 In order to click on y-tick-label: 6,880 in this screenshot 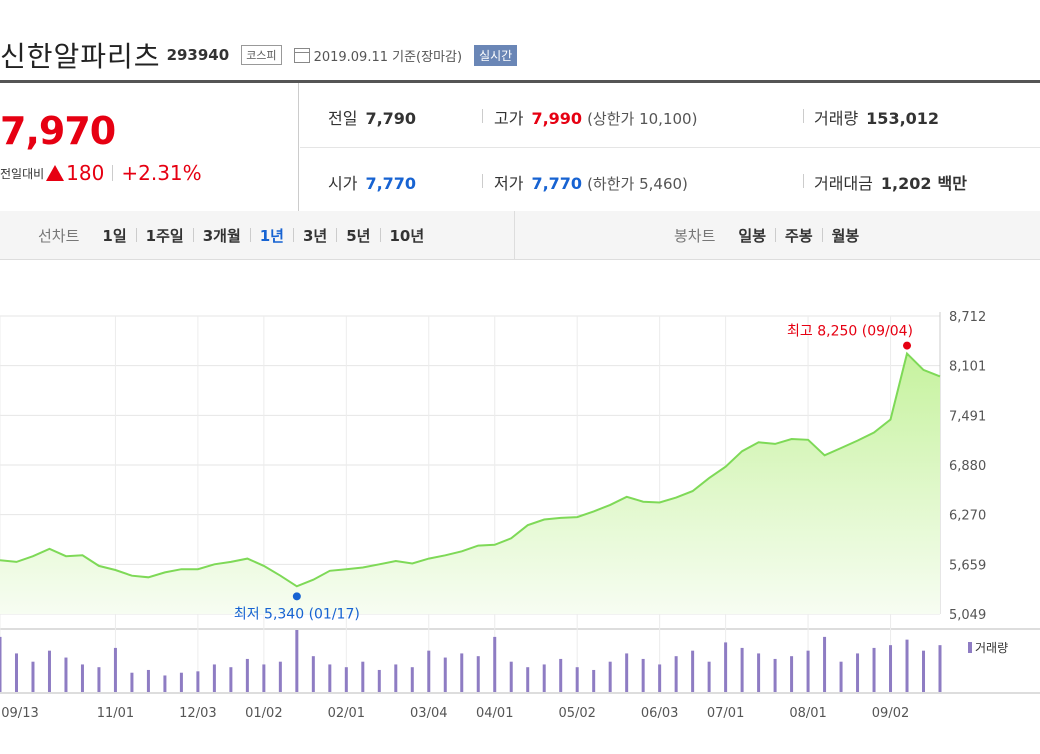, I will do `click(967, 466)`.